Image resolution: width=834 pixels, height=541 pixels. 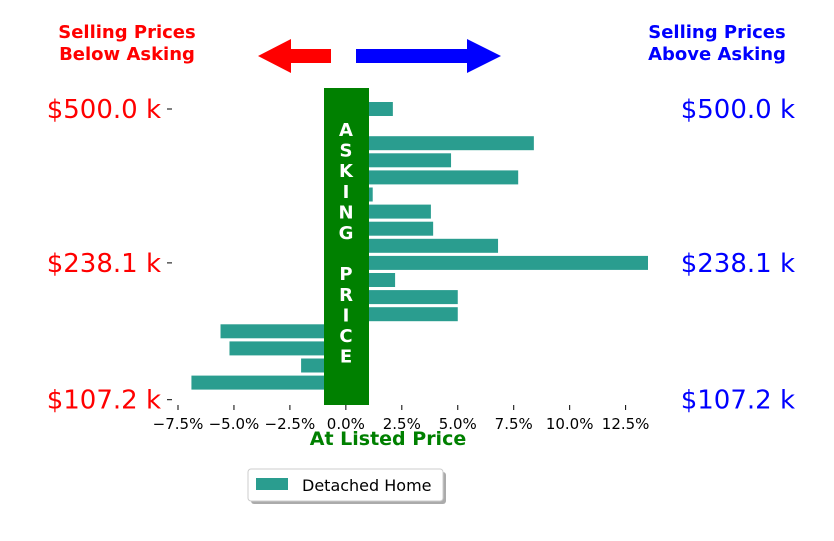 What do you see at coordinates (570, 424) in the screenshot?
I see `x-tick-label: 10.0%` at bounding box center [570, 424].